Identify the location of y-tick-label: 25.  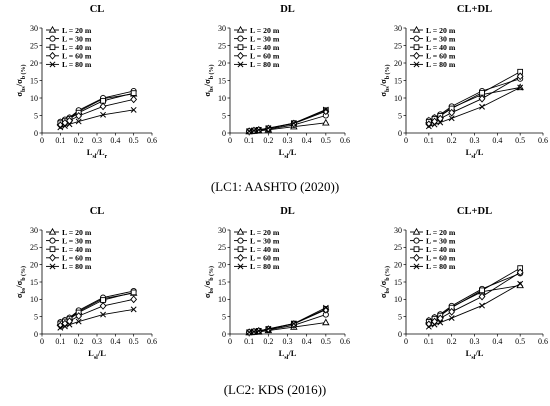
(34, 247).